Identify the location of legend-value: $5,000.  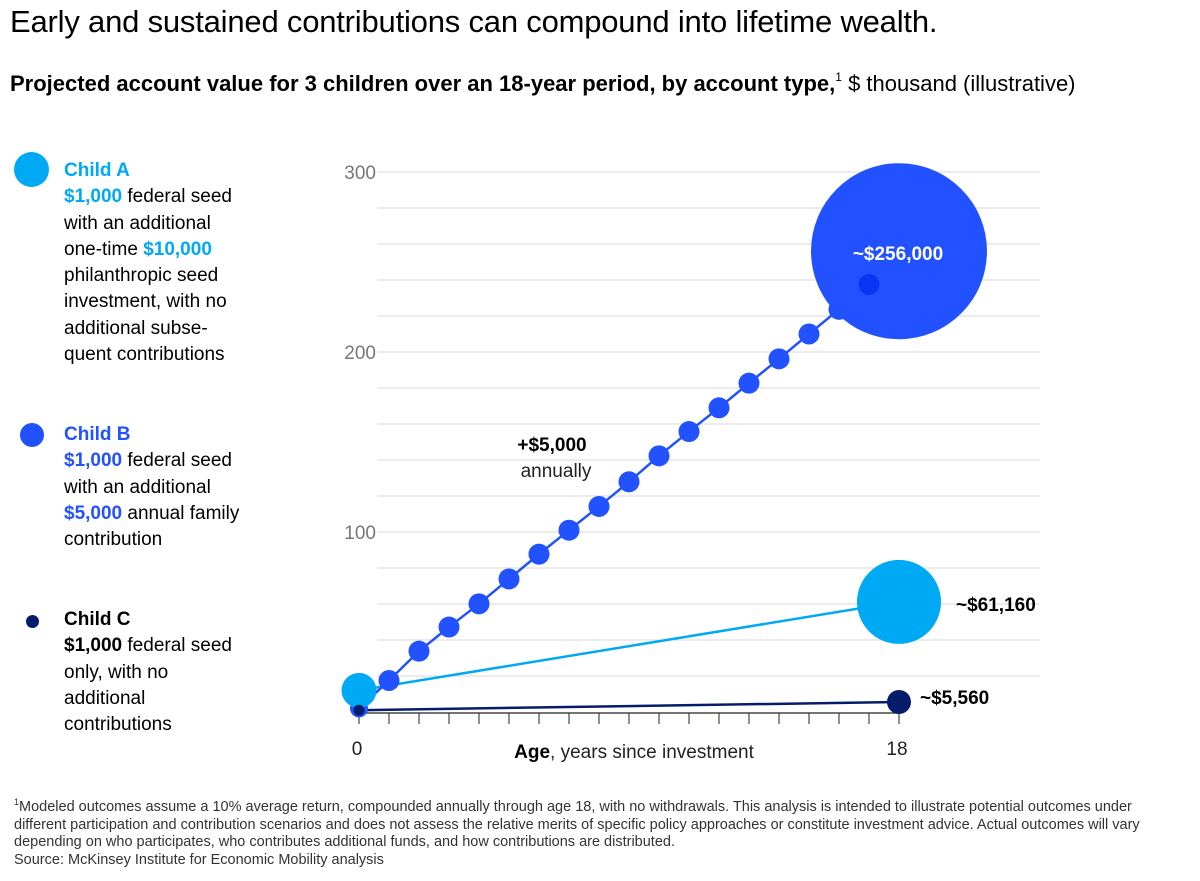
(93, 513).